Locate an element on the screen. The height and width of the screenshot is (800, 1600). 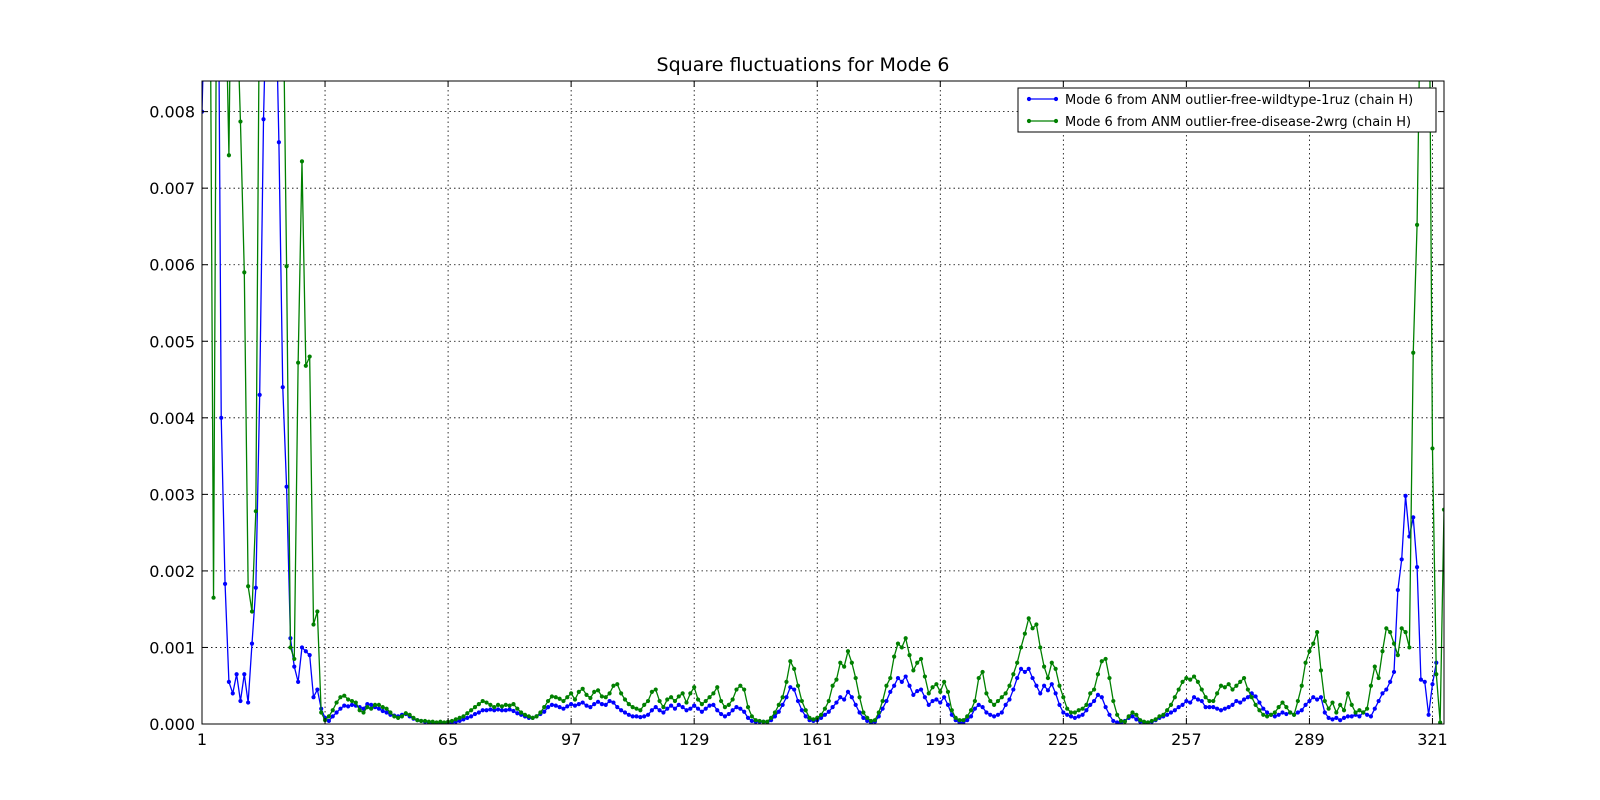
legend-marker is located at coordinates (1056, 99).